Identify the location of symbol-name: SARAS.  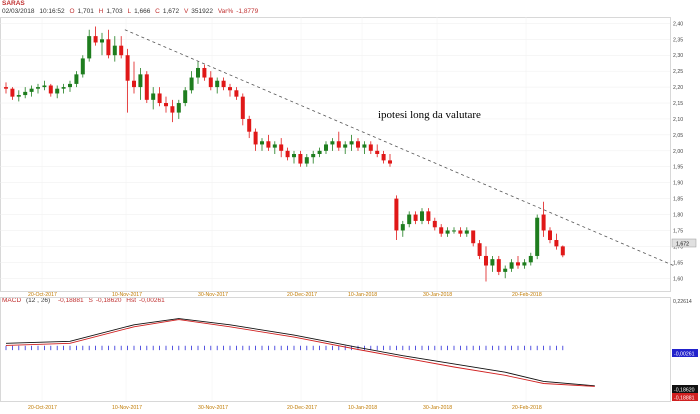
(13, 3).